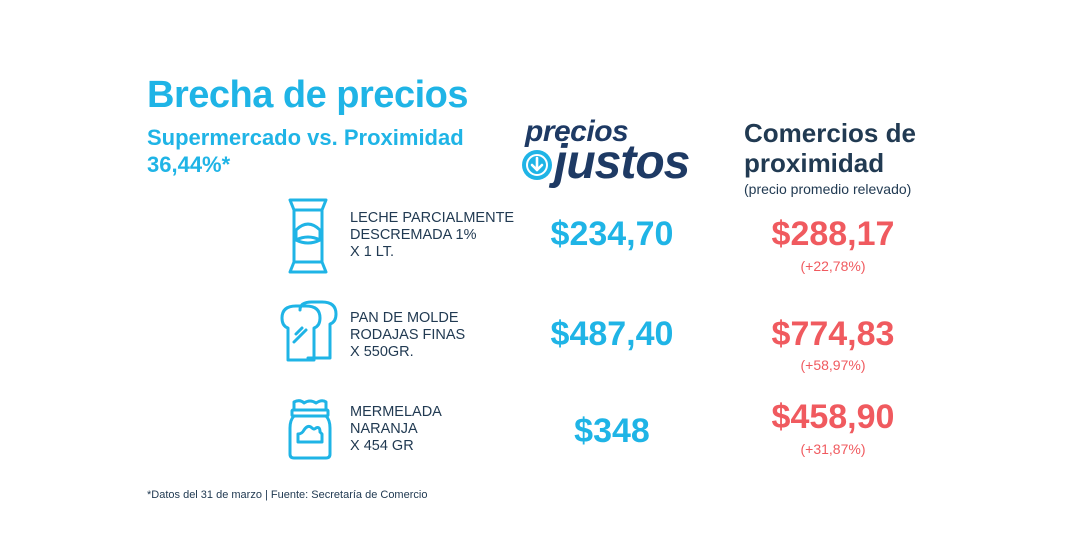  I want to click on proximity-diff-bread: (+58,97%), so click(833, 365).